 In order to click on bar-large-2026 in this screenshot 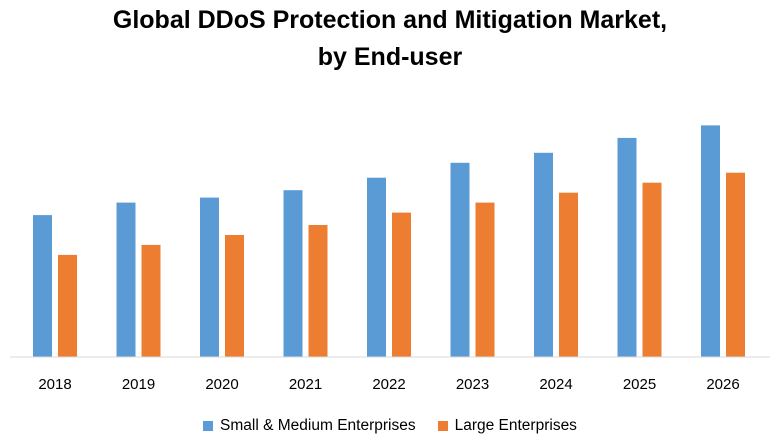, I will do `click(735, 264)`.